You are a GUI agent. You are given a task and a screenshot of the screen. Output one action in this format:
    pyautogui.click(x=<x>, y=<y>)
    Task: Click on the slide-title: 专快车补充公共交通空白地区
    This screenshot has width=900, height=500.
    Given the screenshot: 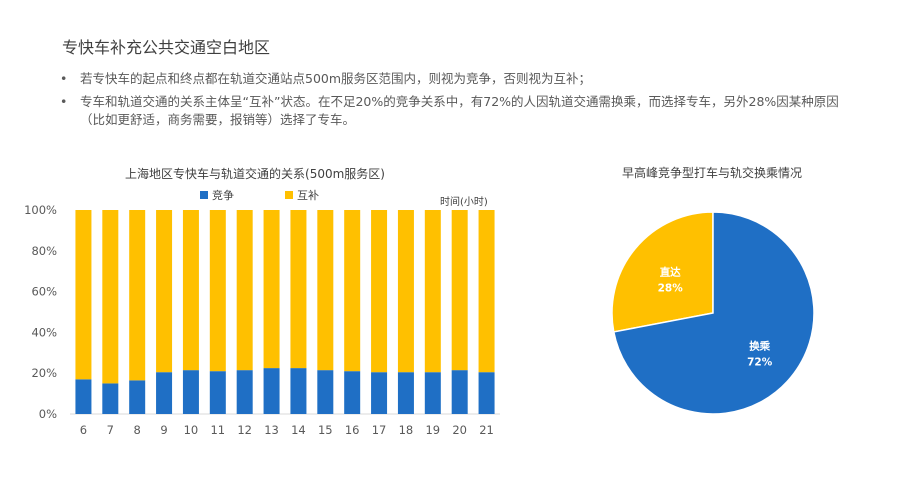 What is the action you would take?
    pyautogui.click(x=166, y=47)
    